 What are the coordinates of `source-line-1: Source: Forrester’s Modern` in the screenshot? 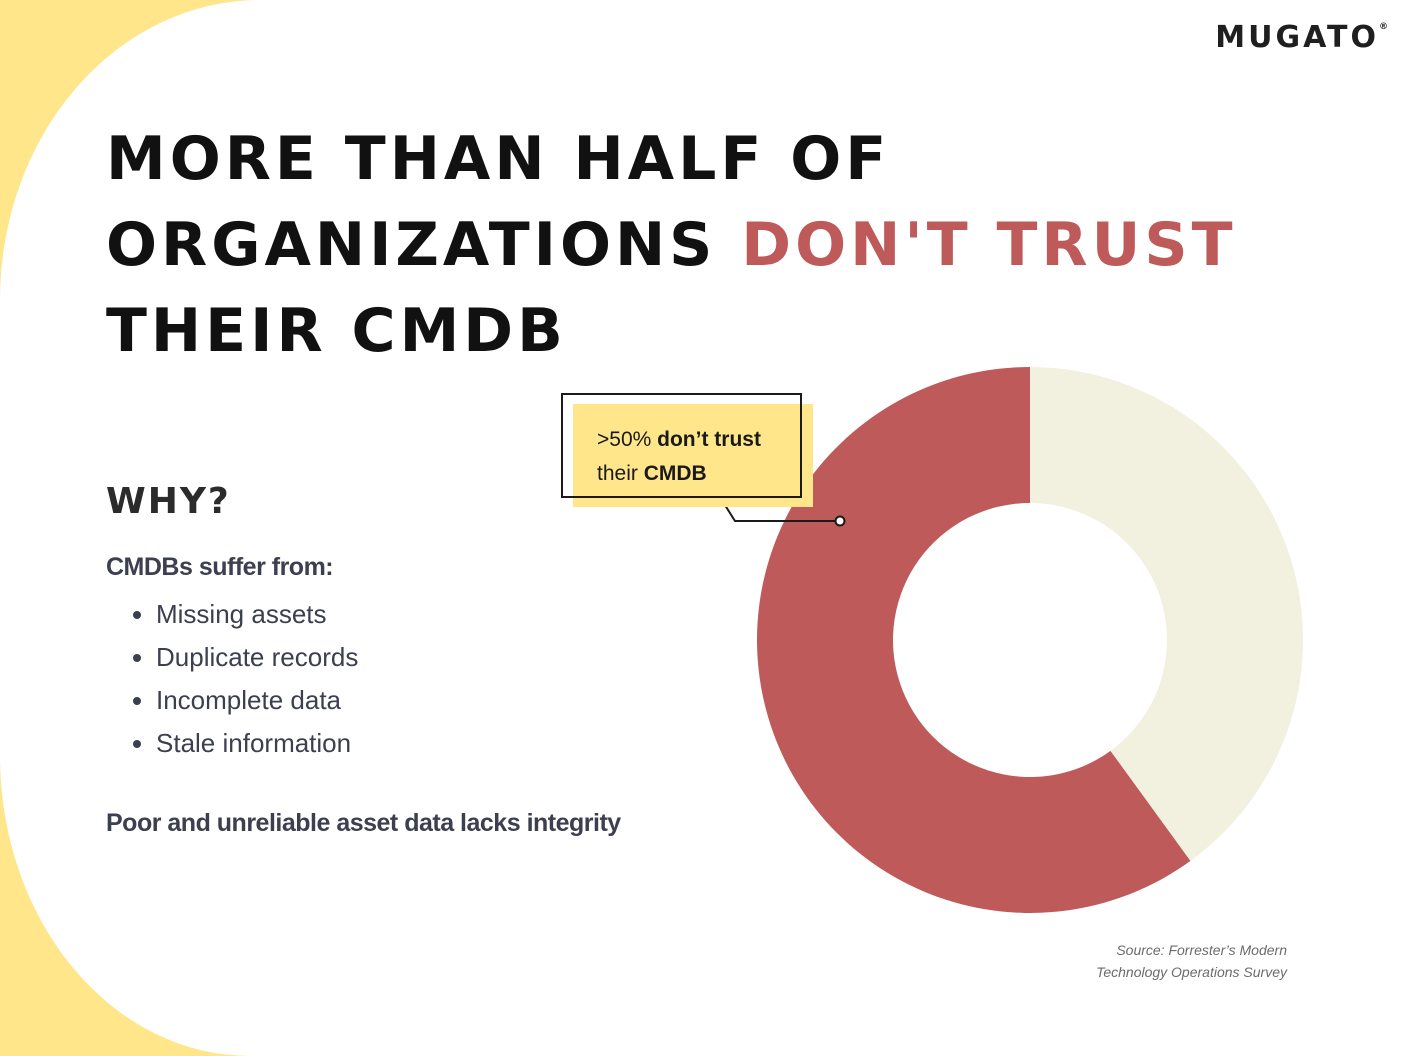 It's located at (1201, 950).